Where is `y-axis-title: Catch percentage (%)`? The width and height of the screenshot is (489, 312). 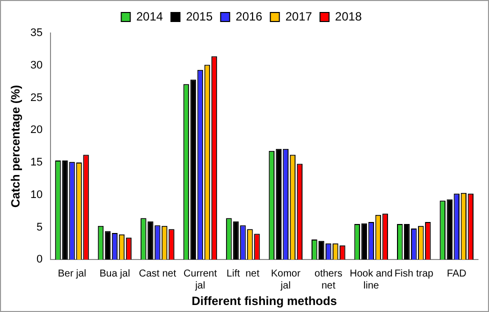
y-axis-title: Catch percentage (%) is located at coordinates (15, 146).